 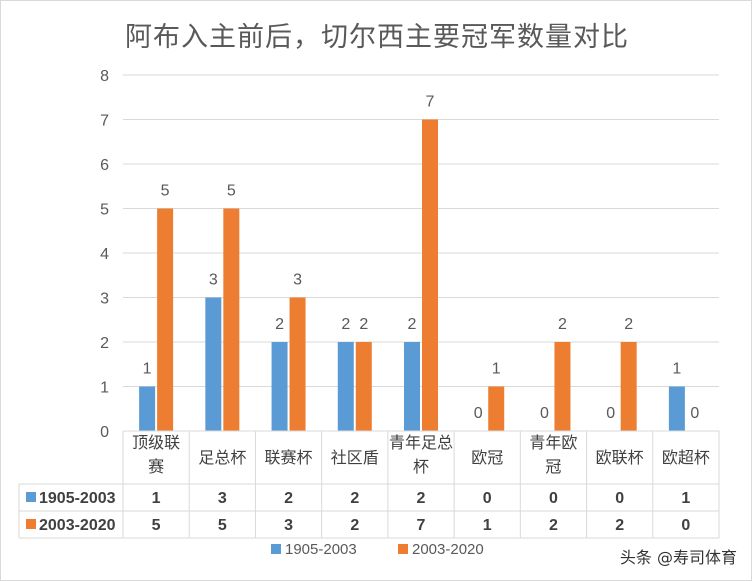 What do you see at coordinates (355, 457) in the screenshot?
I see `x-category-label: 社区盾` at bounding box center [355, 457].